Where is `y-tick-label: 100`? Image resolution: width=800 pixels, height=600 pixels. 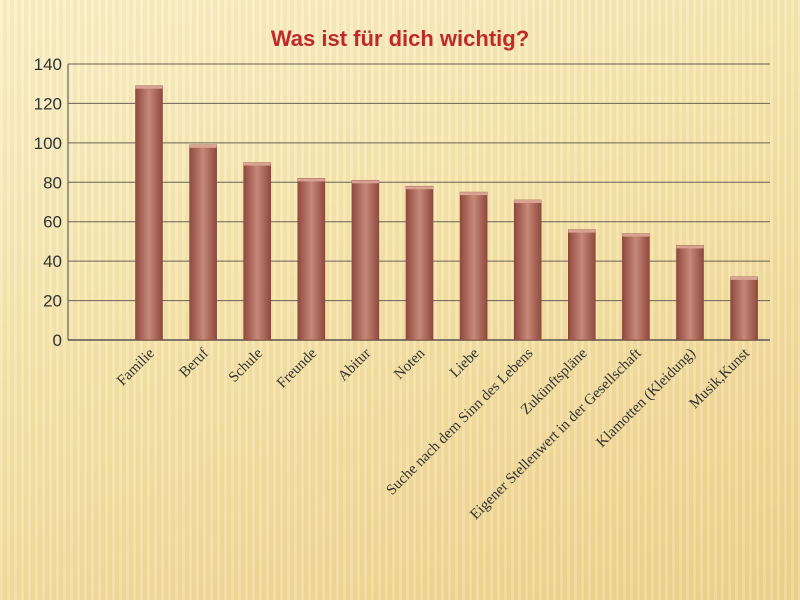 y-tick-label: 100 is located at coordinates (48, 143).